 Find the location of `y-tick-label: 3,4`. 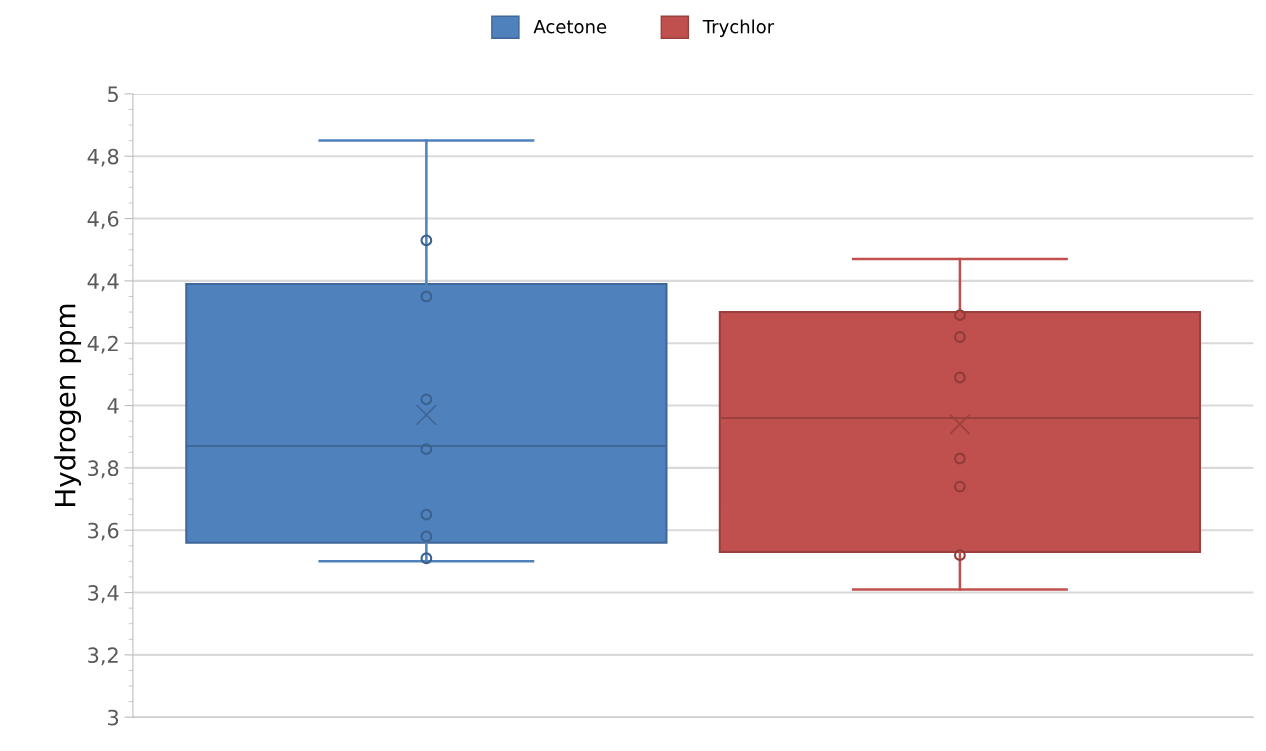

y-tick-label: 3,4 is located at coordinates (103, 593).